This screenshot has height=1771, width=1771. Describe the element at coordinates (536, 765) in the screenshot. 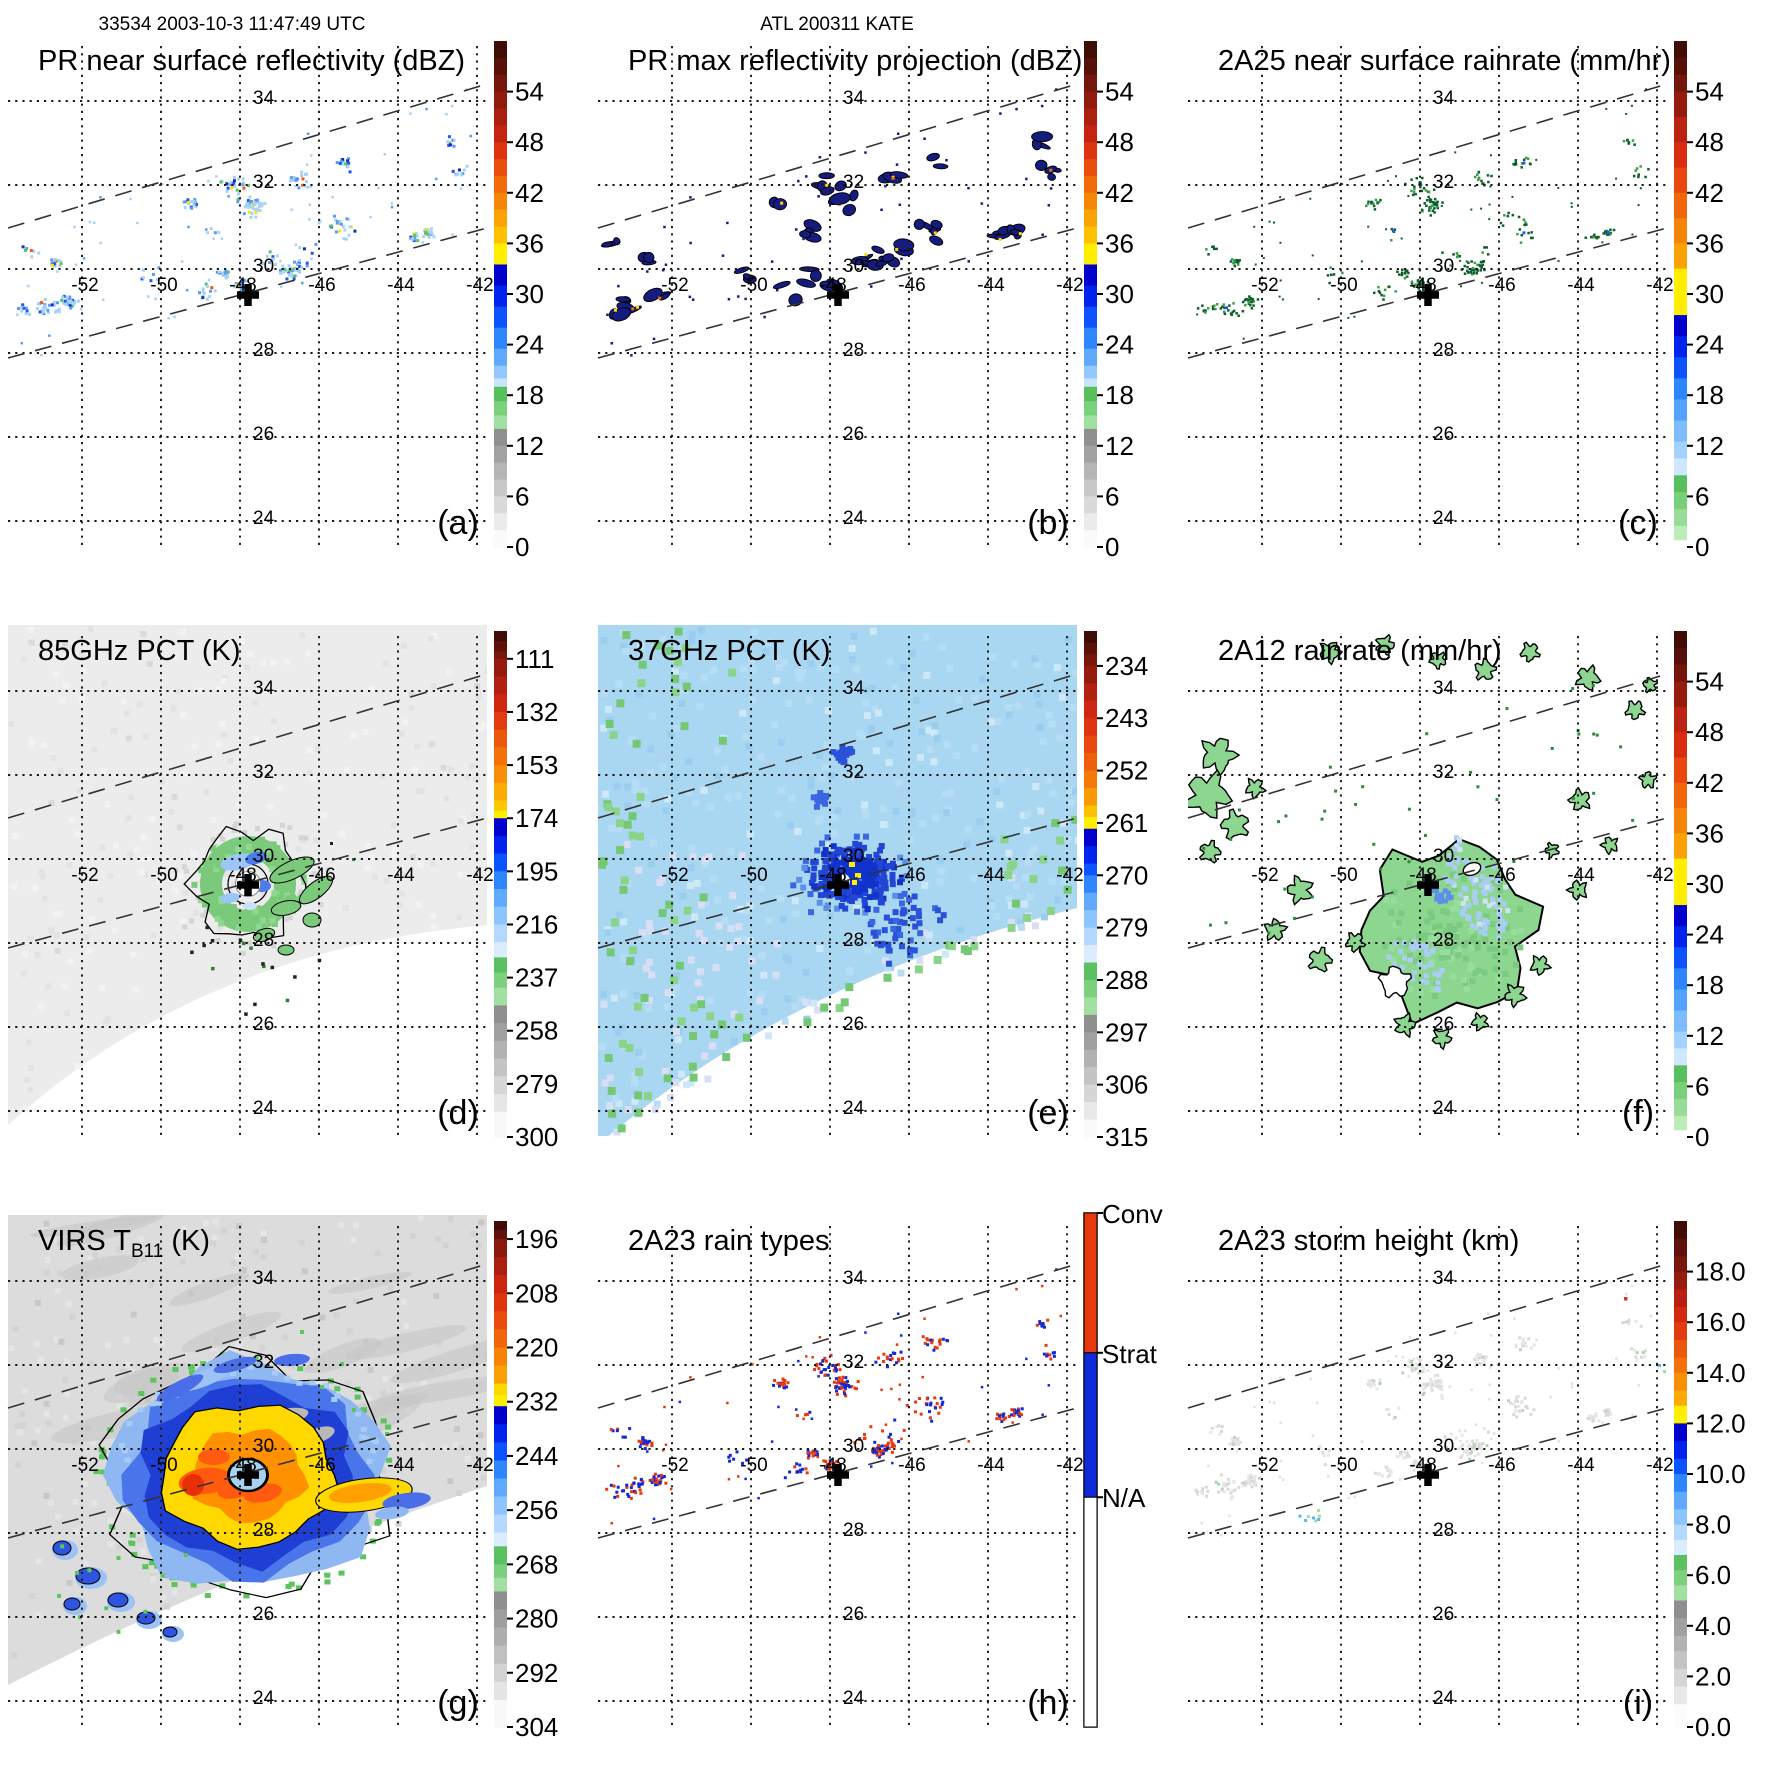

I see `colorbar-tick-label: 153` at that location.